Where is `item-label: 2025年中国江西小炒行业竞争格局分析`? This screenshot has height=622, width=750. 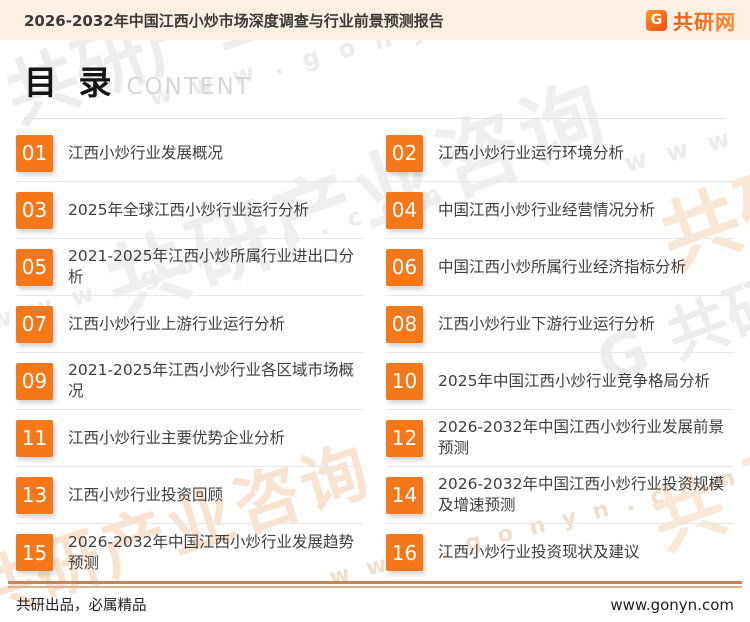
item-label: 2025年中国江西小炒行业竞争格局分析 is located at coordinates (574, 380).